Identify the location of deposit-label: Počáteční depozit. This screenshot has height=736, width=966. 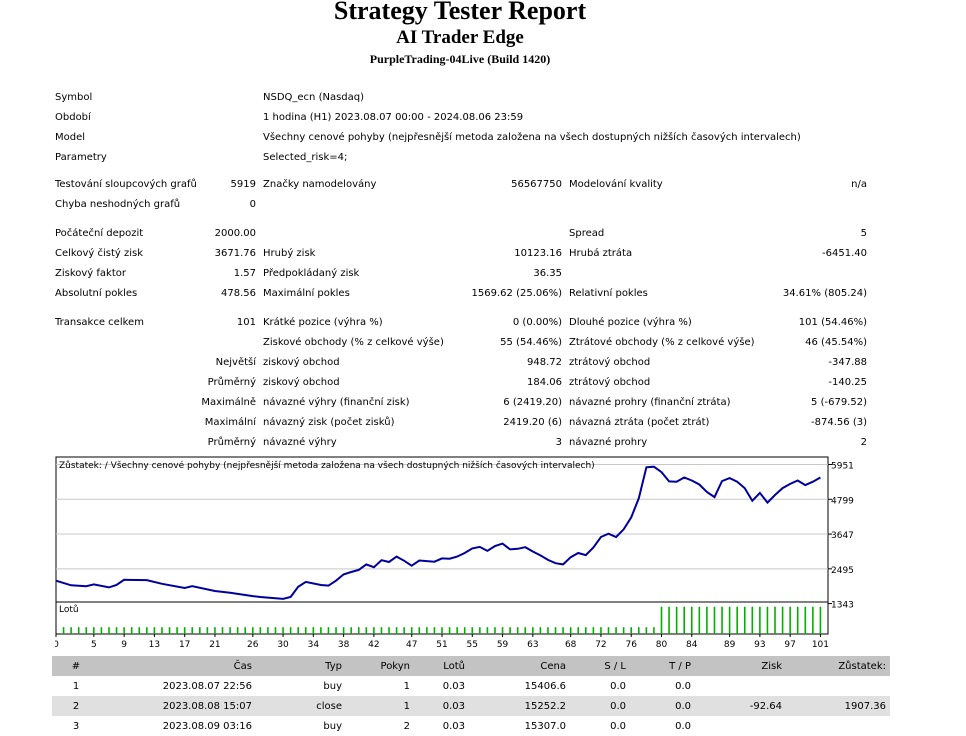
(99, 233).